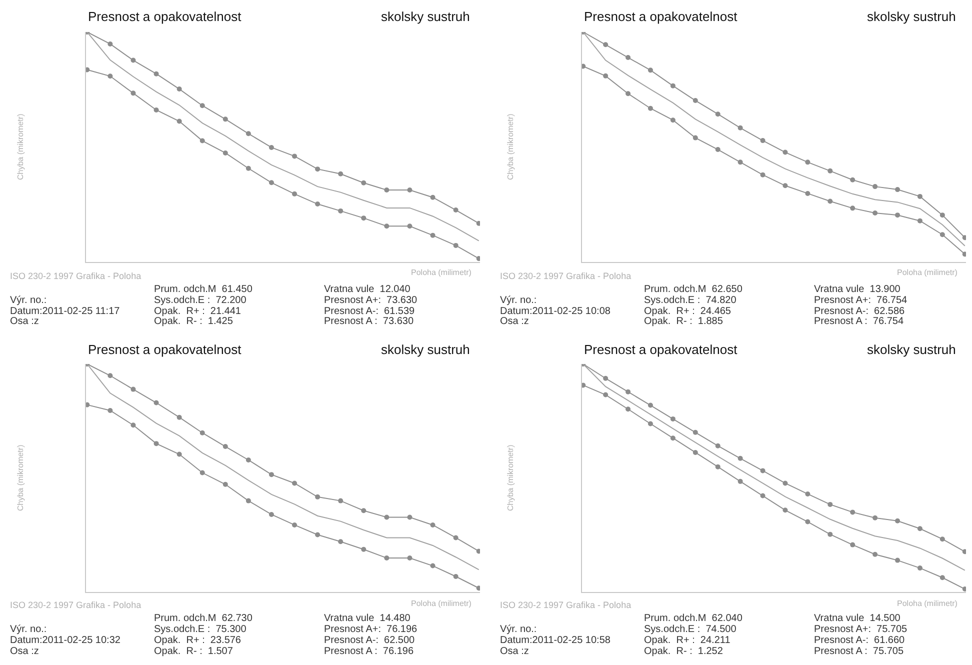  I want to click on text: Opak. R- : 1.507, so click(194, 651).